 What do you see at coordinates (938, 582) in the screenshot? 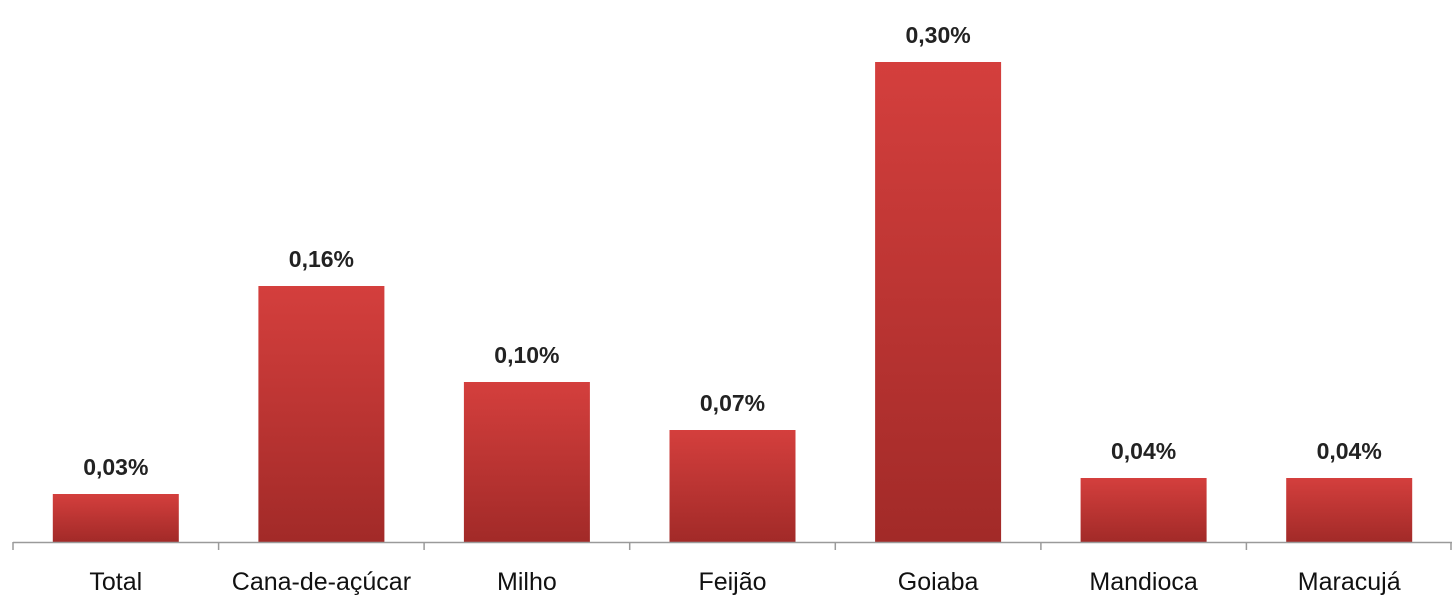
I see `category-label-goiaba: Goiaba` at bounding box center [938, 582].